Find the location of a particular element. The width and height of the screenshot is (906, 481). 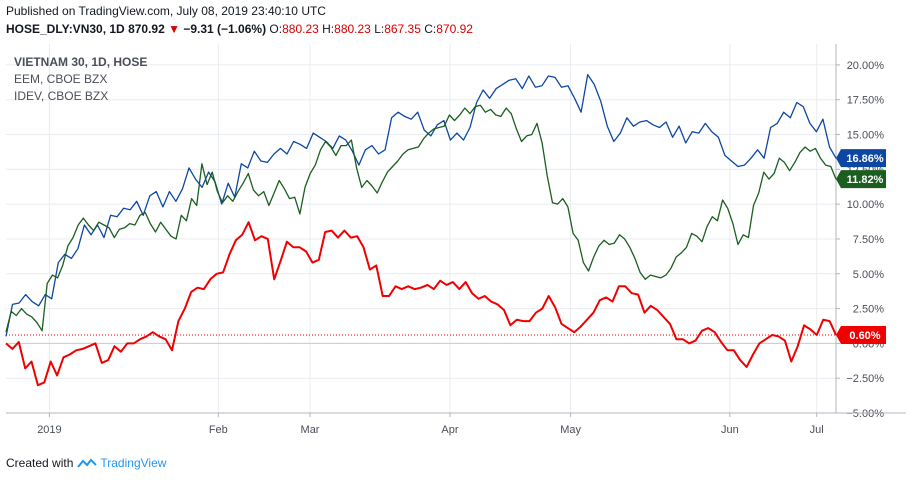

last-value-badge: 11.82% is located at coordinates (861, 179).